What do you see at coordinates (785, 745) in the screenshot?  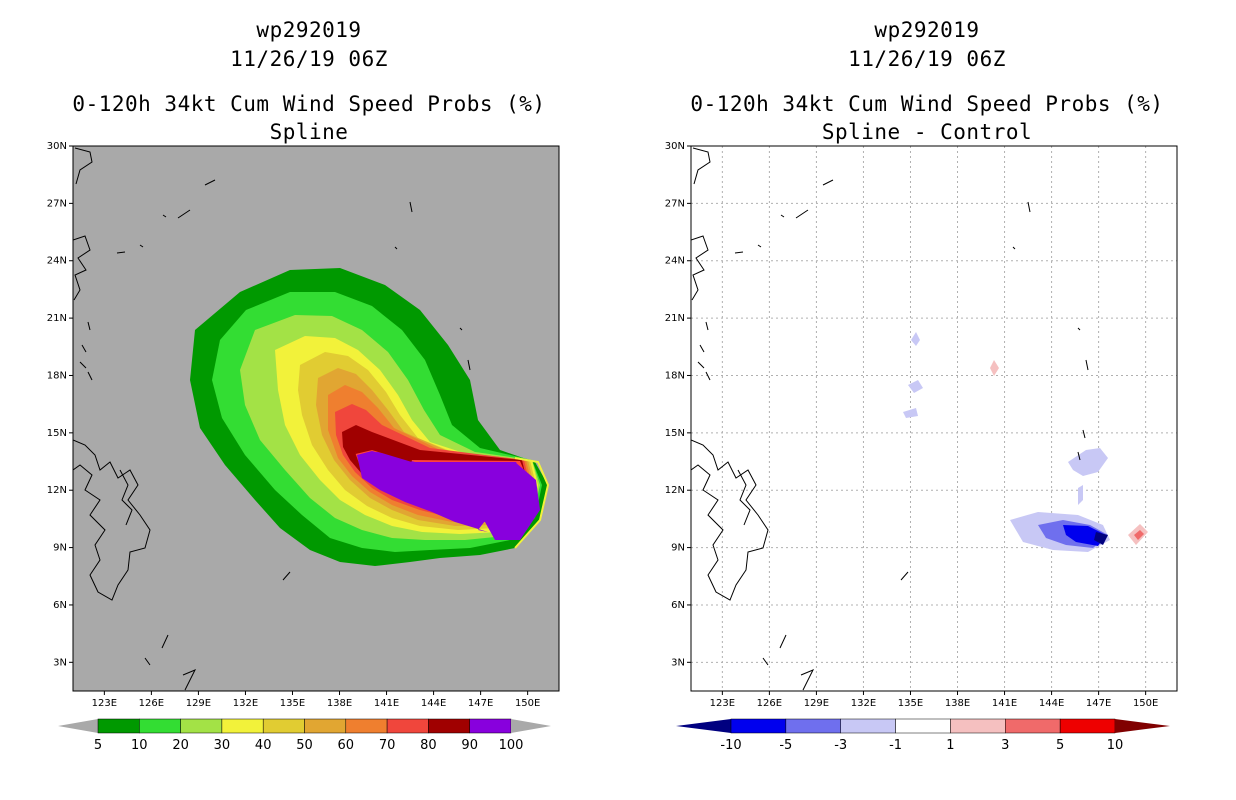 I see `colorbar-label: -5` at bounding box center [785, 745].